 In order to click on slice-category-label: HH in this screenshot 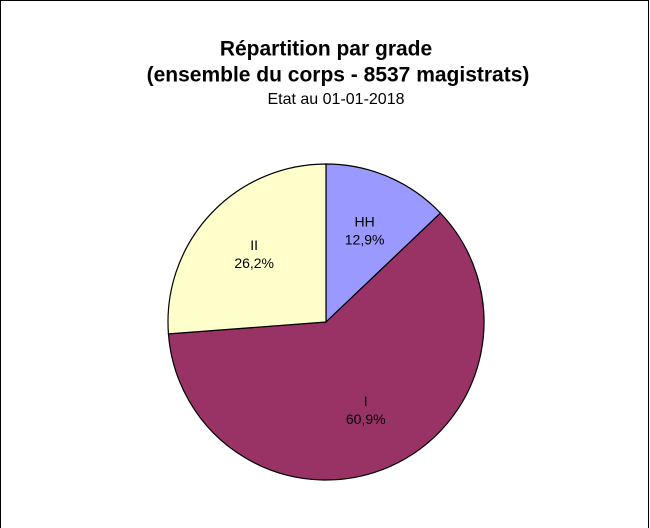, I will do `click(365, 222)`.